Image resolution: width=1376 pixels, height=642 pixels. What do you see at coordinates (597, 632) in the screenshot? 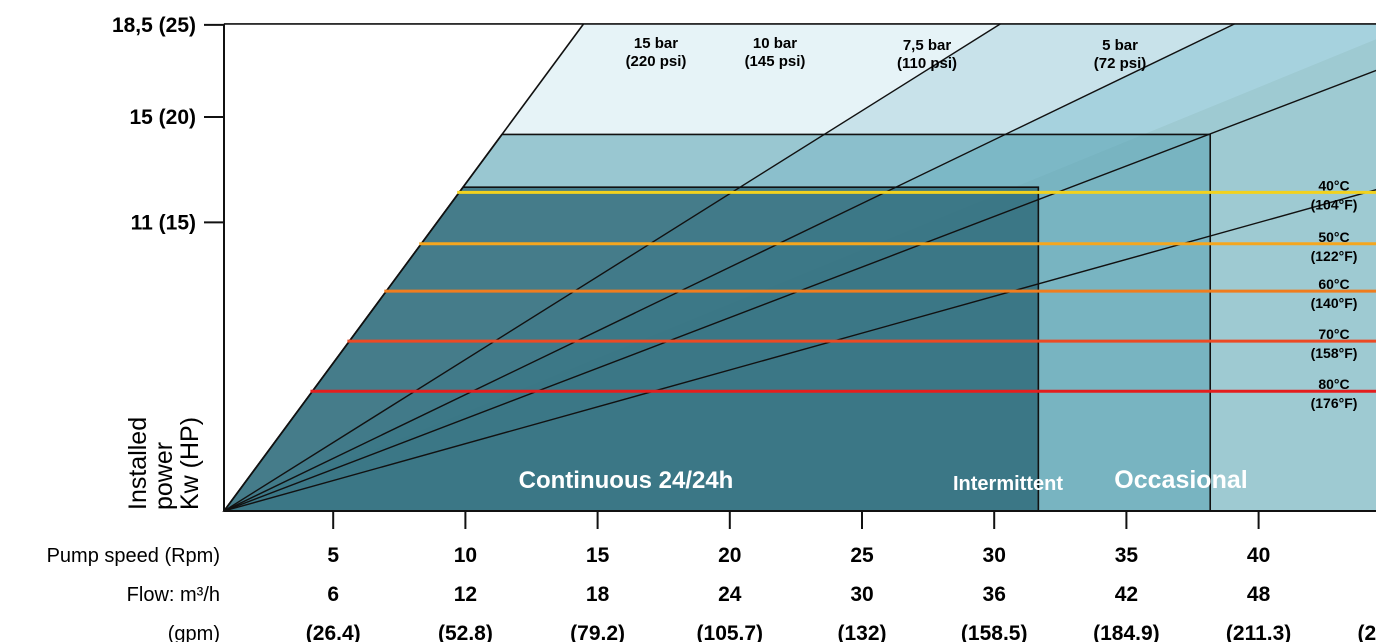
I see `x-tick-label: (79.2)` at bounding box center [597, 632].